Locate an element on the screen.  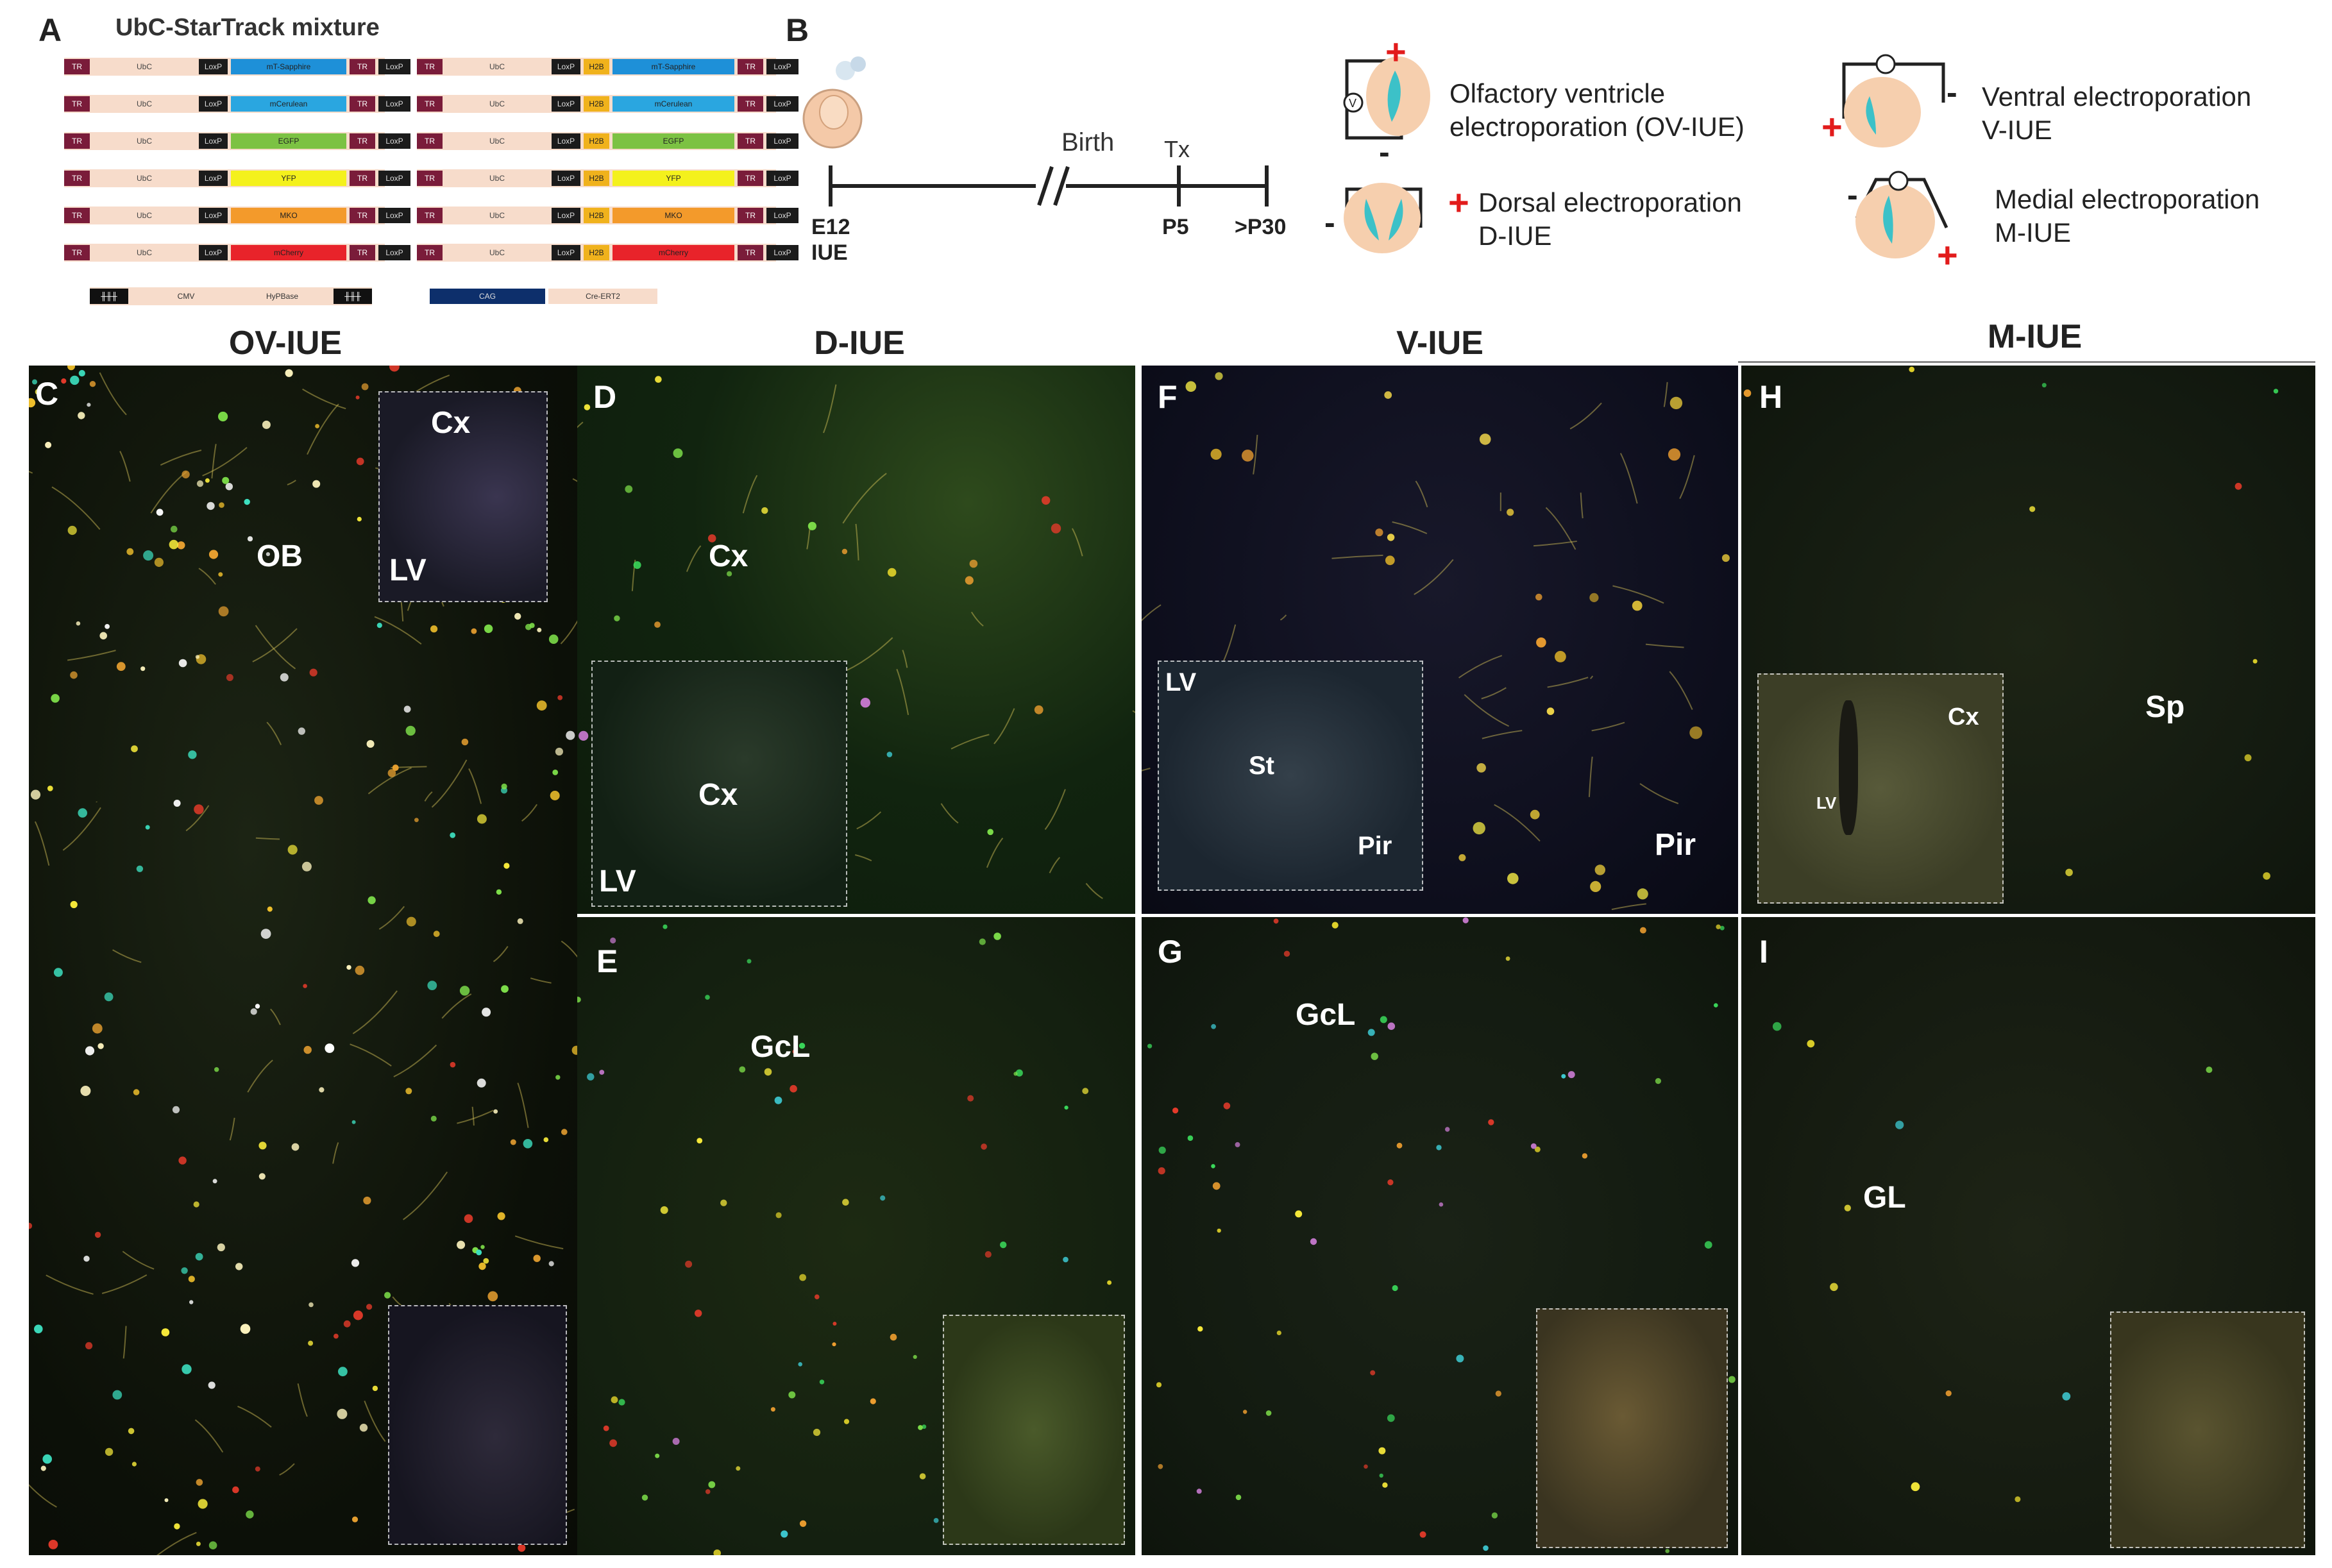
dorsal-minus: - is located at coordinates (1329, 222).